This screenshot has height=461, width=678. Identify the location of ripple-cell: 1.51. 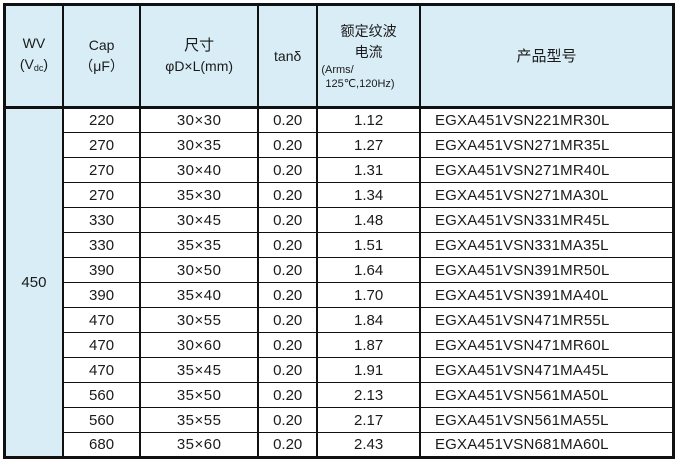
(368, 245).